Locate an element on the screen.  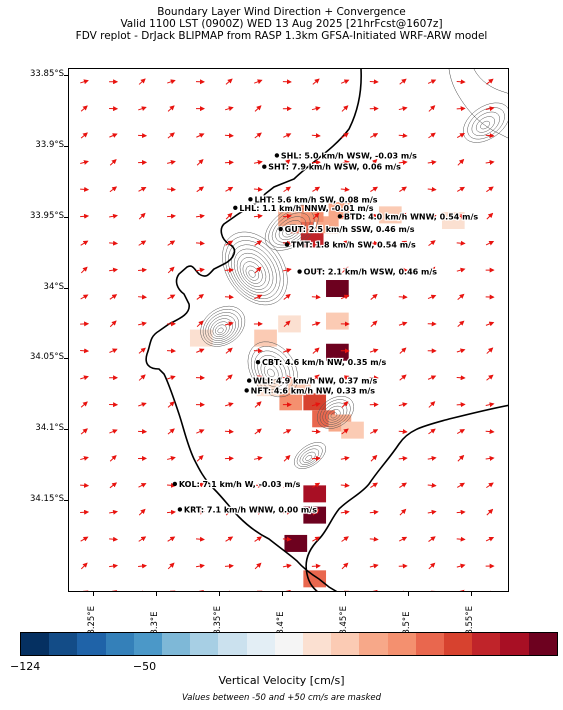
y-tick-mark is located at coordinates (66, 288).